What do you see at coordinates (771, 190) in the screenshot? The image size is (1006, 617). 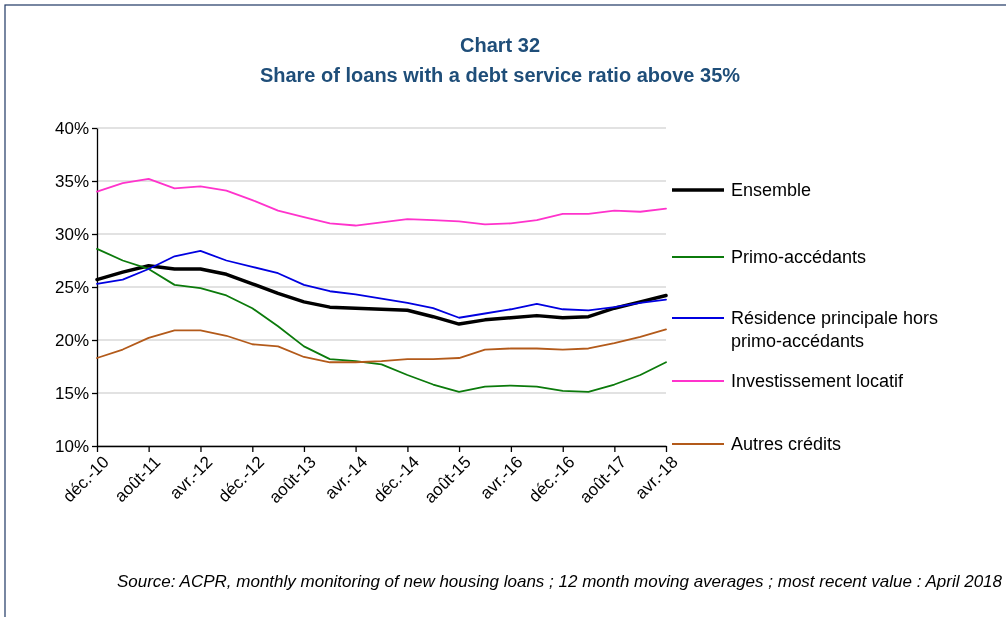 I see `legend-label: Ensemble` at bounding box center [771, 190].